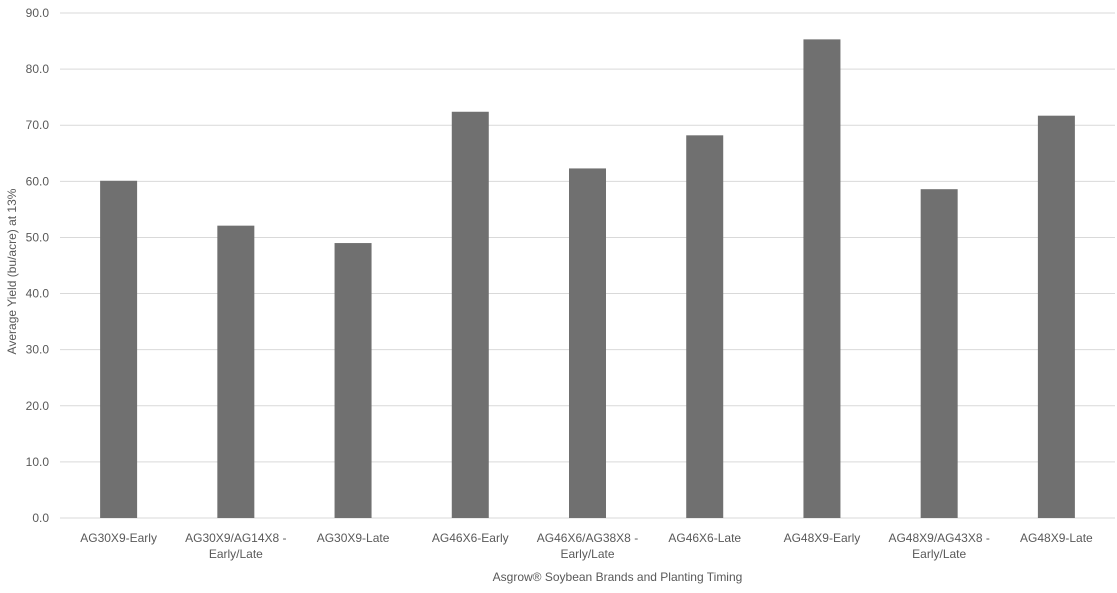 The width and height of the screenshot is (1117, 593). I want to click on x-tick-label: AG48X9-Early, so click(822, 538).